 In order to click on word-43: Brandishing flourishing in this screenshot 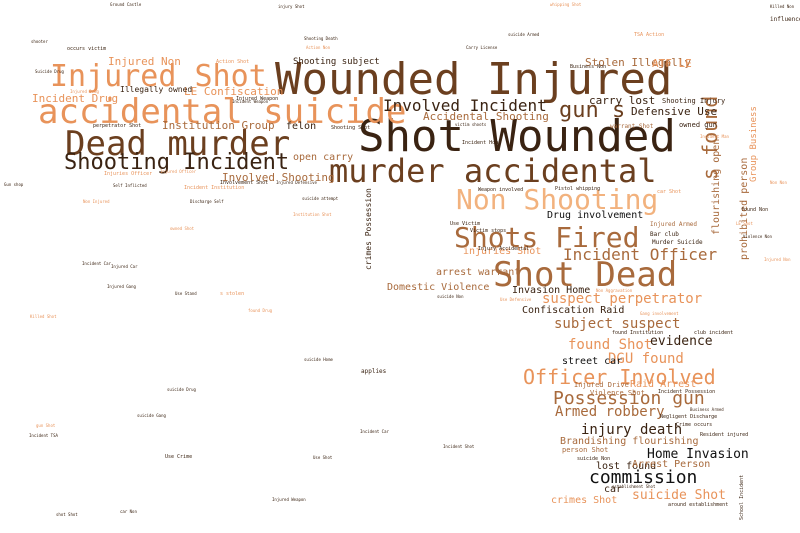, I will do `click(629, 441)`.